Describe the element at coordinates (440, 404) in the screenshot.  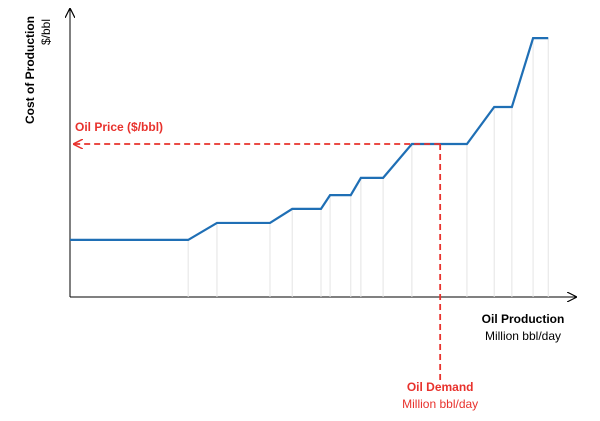
I see `demand-unit: Million bbl/day` at that location.